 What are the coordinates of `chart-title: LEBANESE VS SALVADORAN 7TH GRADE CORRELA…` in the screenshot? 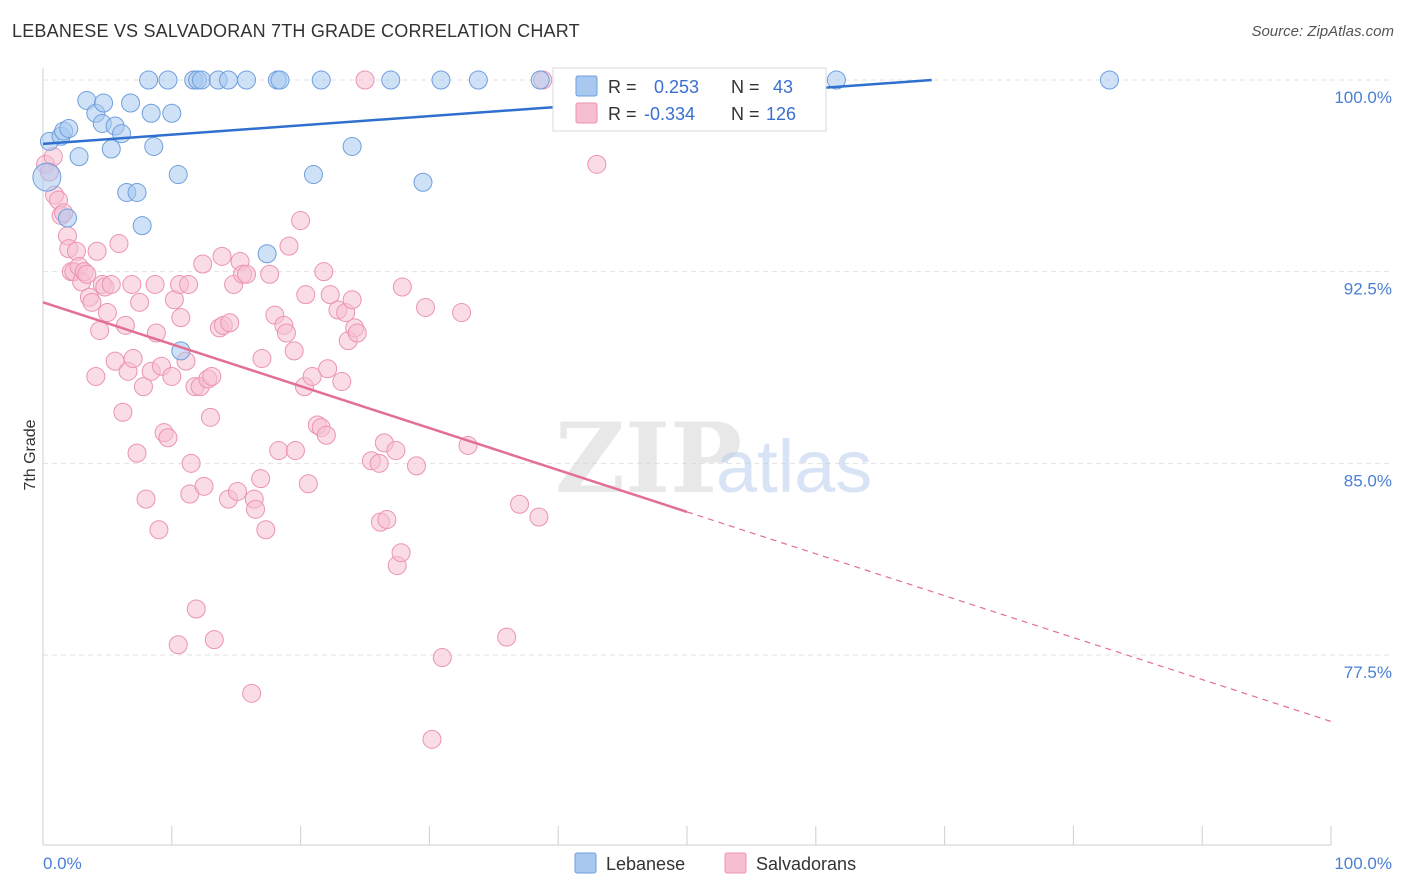 It's located at (296, 31).